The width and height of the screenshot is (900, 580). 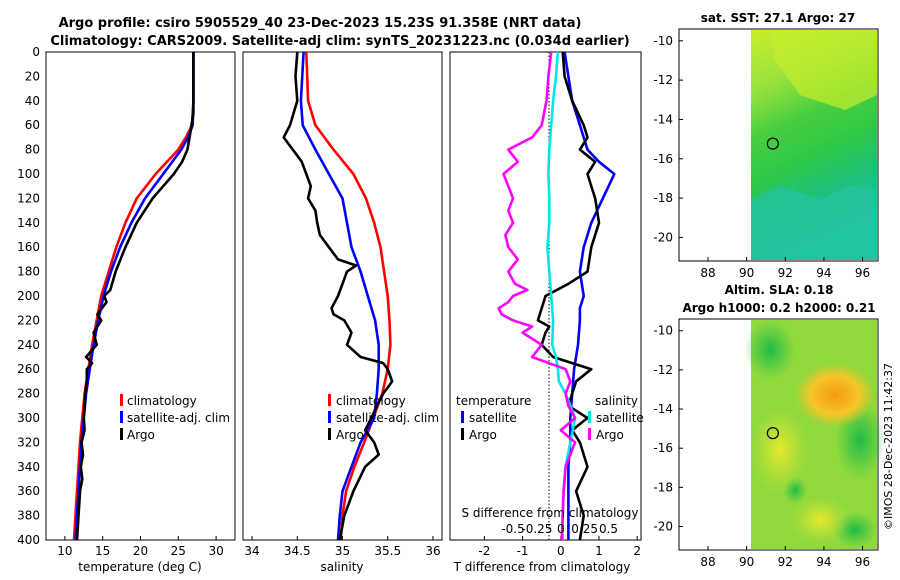 I want to click on salinity-x-ticks: 34 34.5 35 35.5 36, so click(x=342, y=547).